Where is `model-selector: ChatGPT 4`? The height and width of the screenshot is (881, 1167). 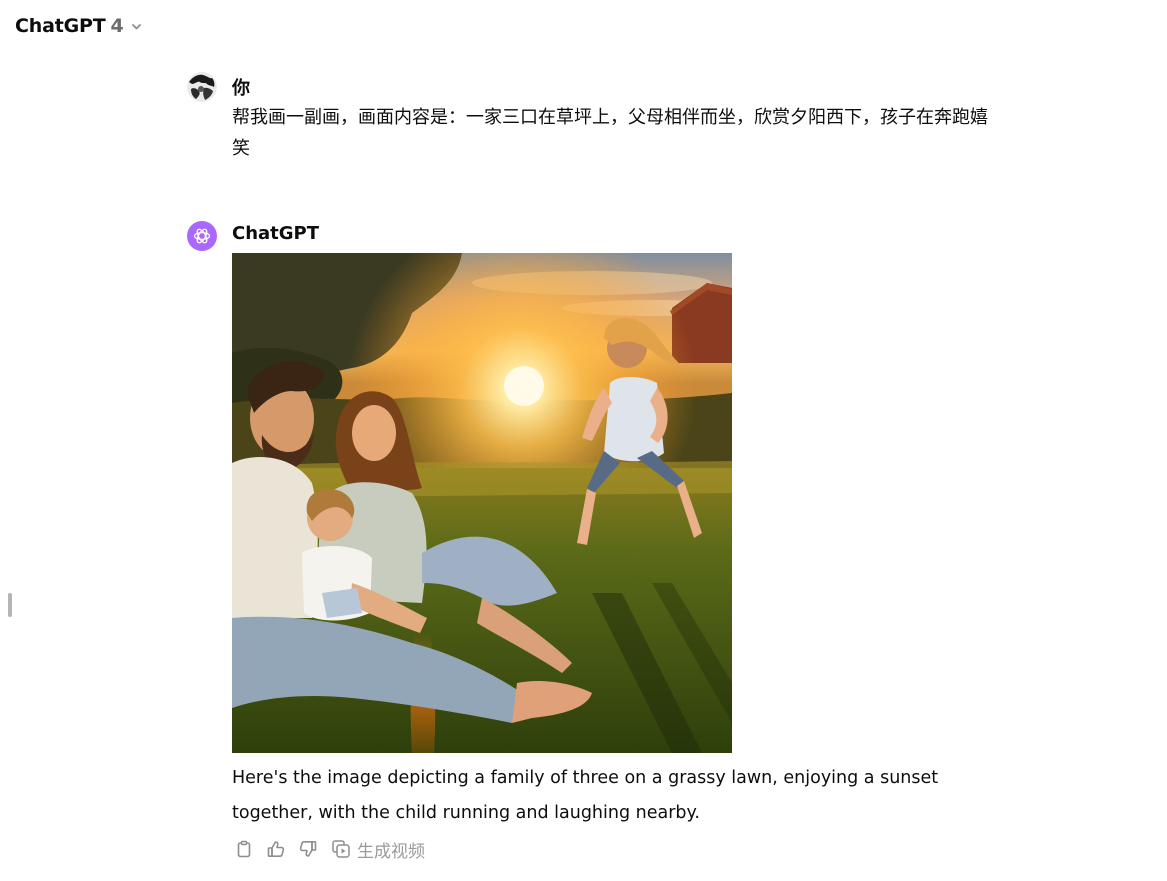
model-selector: ChatGPT 4 is located at coordinates (79, 26).